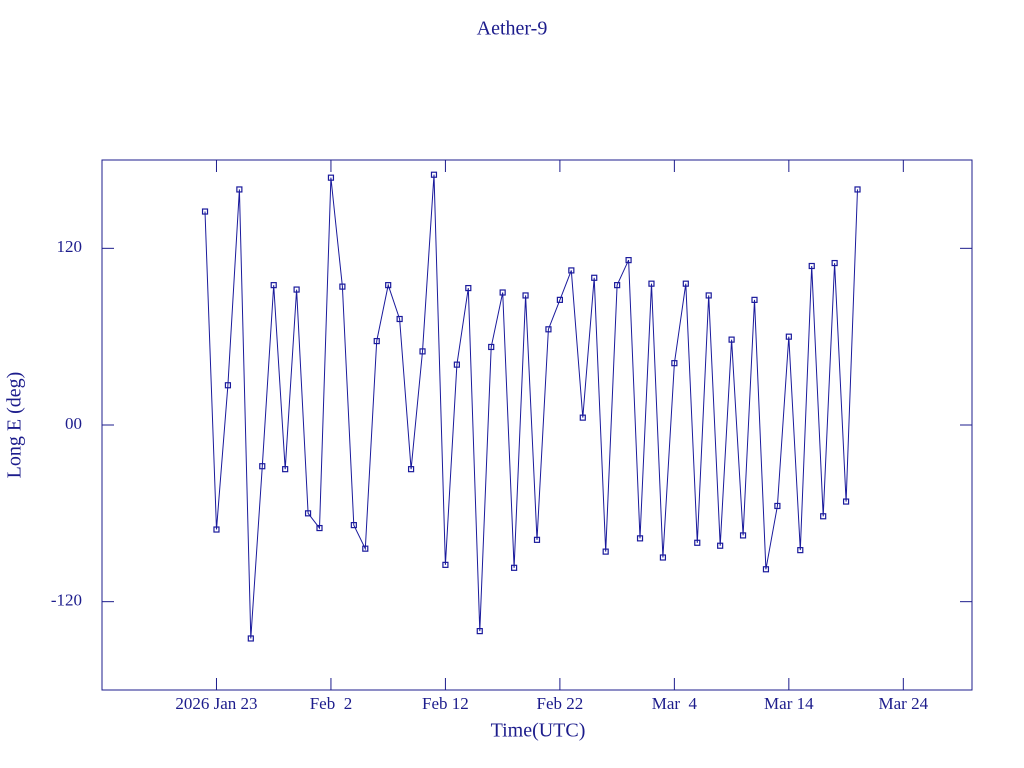 The image size is (1024, 768). Describe the element at coordinates (70, 246) in the screenshot. I see `y-tick-label: 120` at that location.